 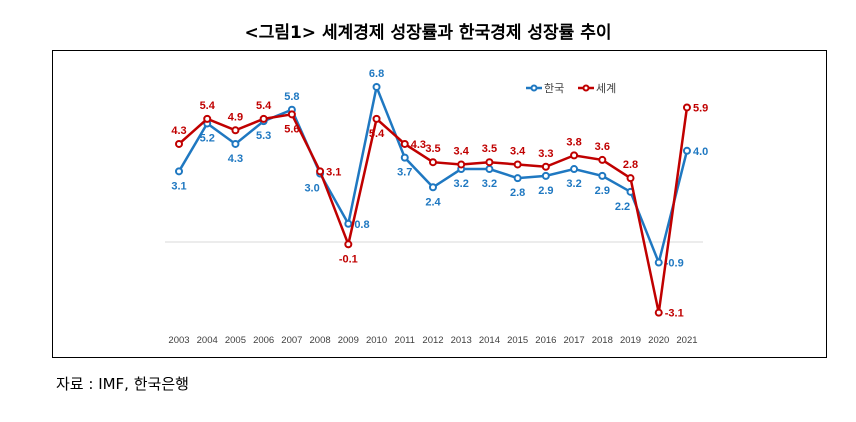 What do you see at coordinates (122, 384) in the screenshot?
I see `source-note: 자료 : IMF, 한국은행` at bounding box center [122, 384].